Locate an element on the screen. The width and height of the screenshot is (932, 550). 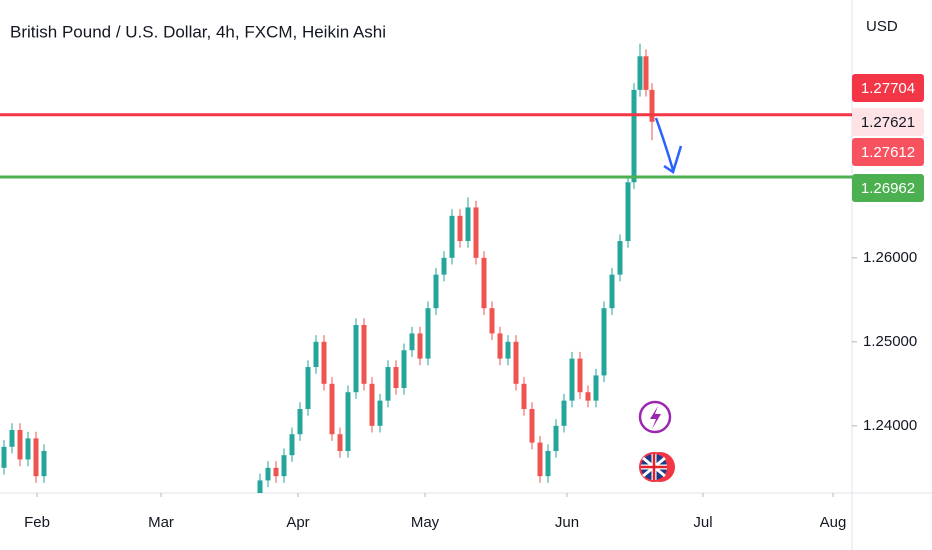
x-tick-label: Feb is located at coordinates (37, 522).